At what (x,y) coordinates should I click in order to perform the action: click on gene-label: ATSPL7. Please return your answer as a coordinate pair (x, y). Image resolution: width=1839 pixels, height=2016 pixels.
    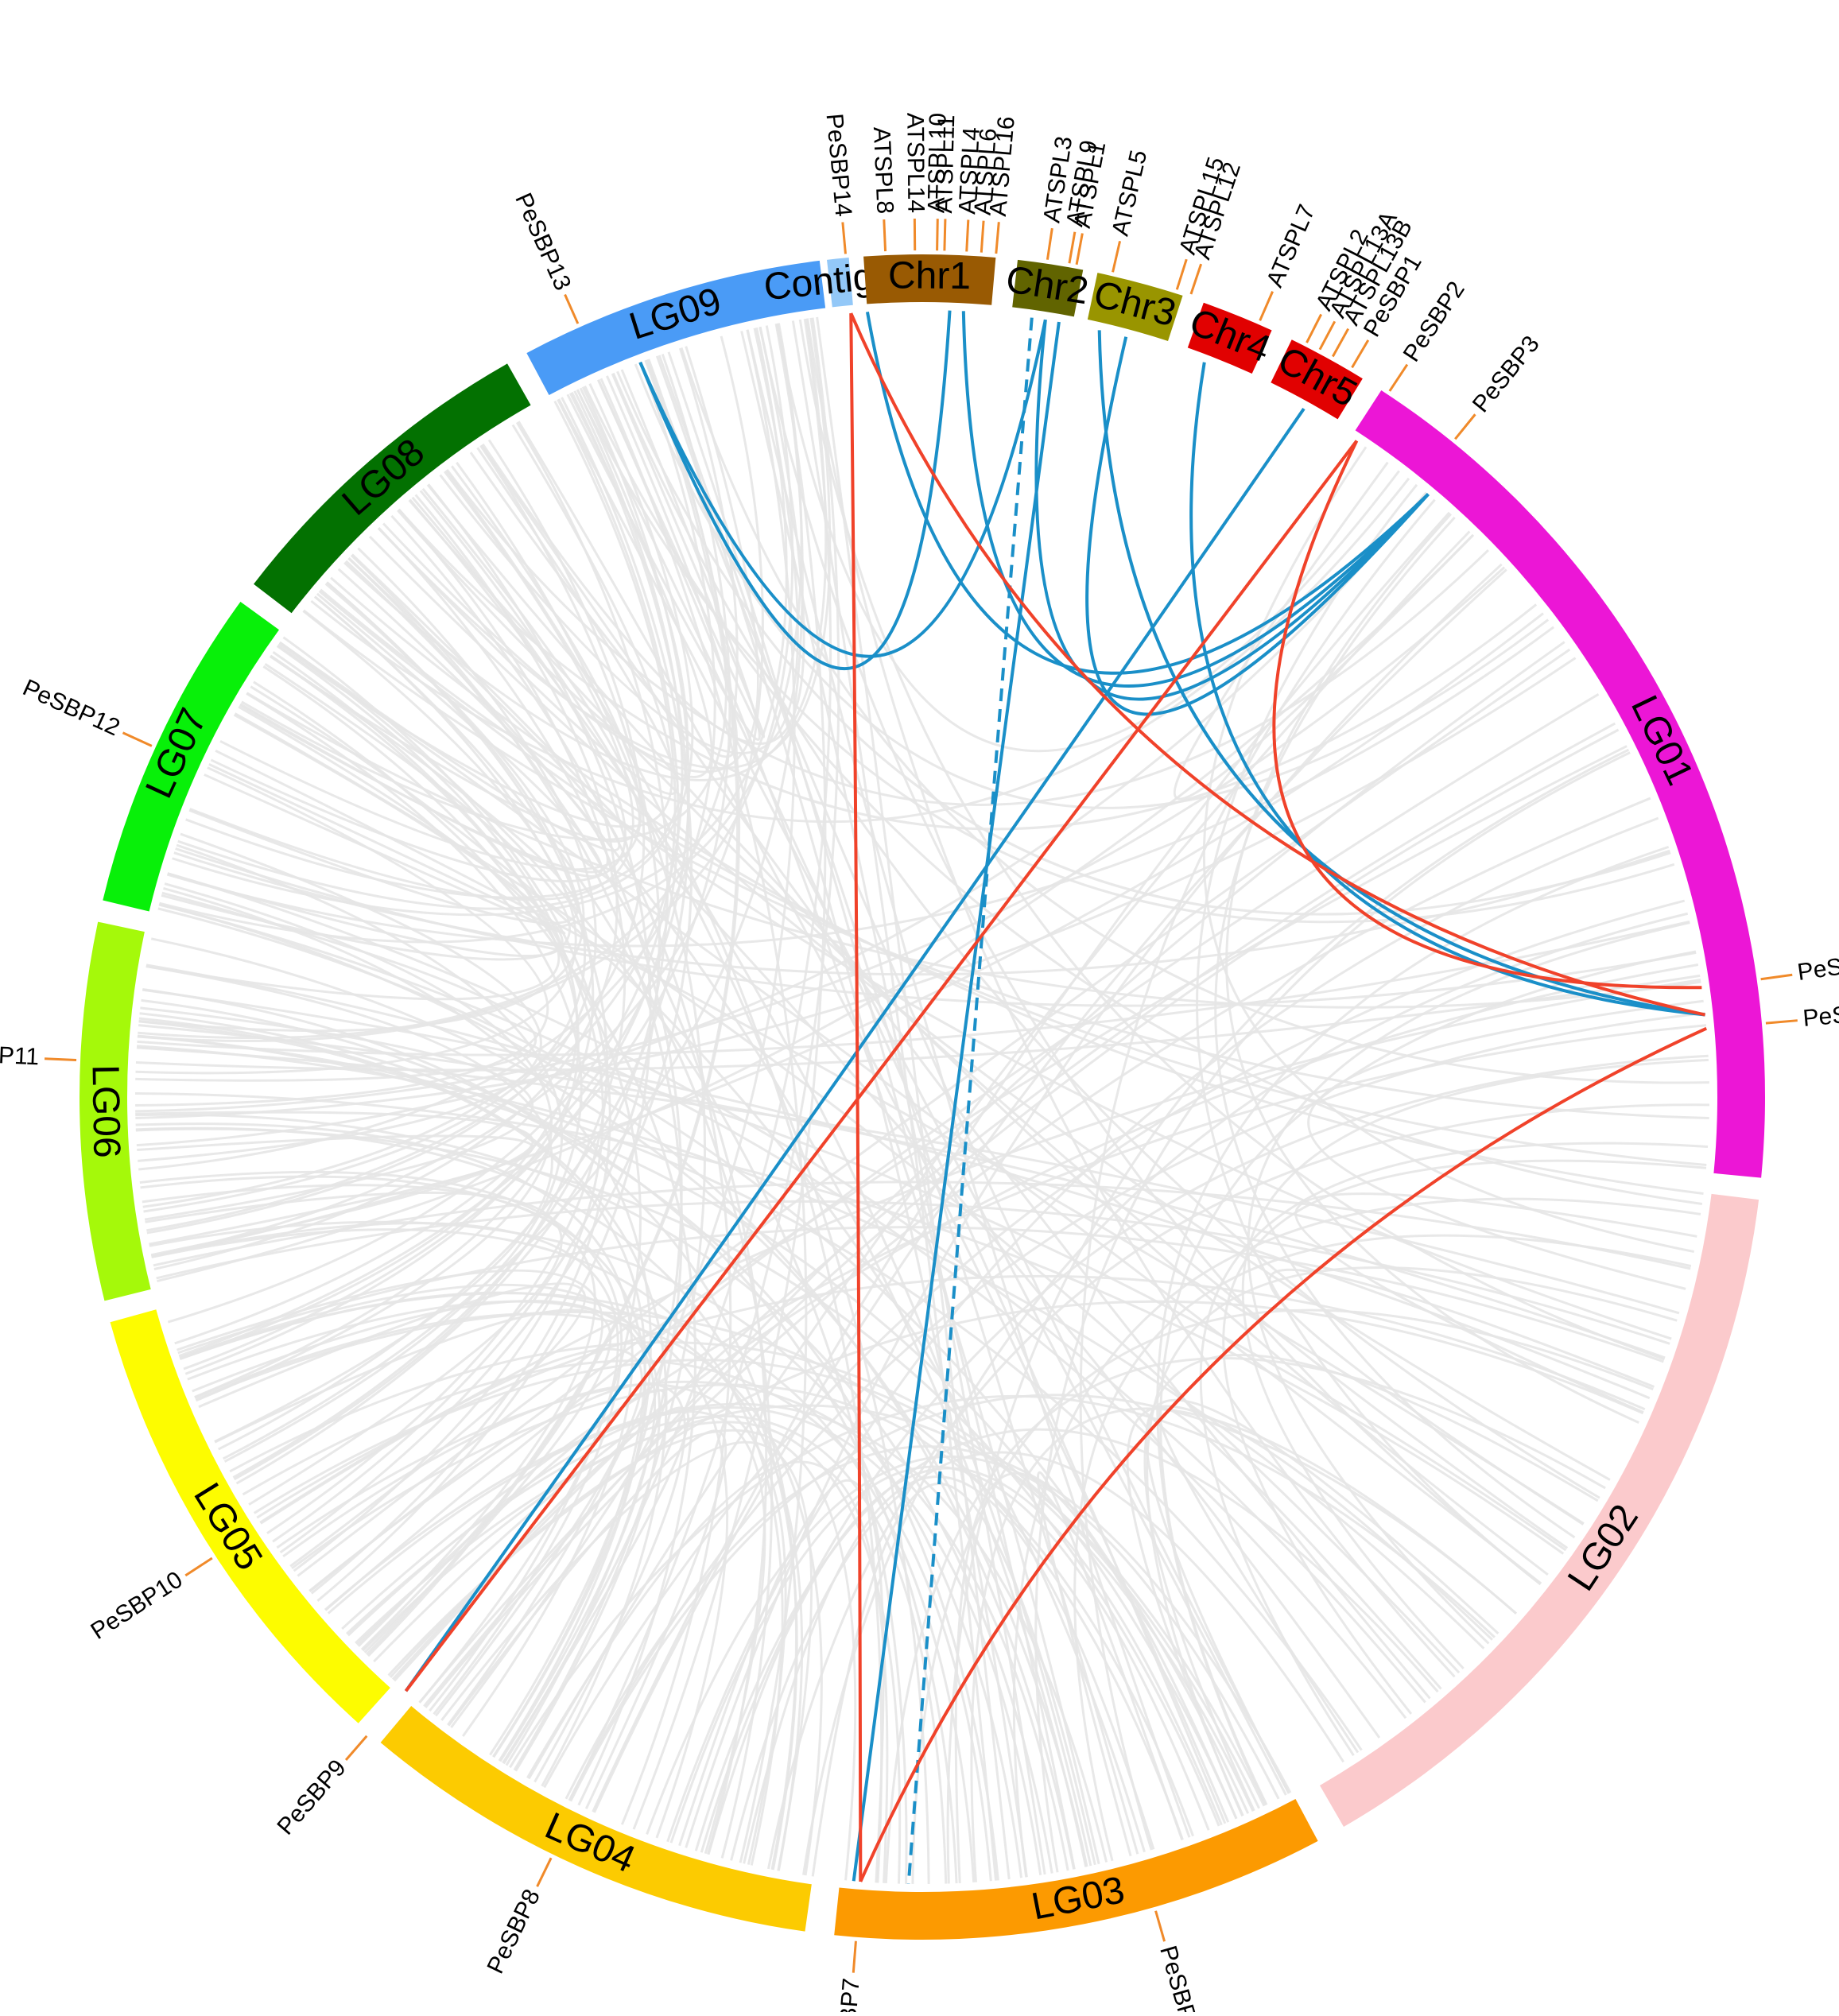
    Looking at the image, I should click on (1291, 247).